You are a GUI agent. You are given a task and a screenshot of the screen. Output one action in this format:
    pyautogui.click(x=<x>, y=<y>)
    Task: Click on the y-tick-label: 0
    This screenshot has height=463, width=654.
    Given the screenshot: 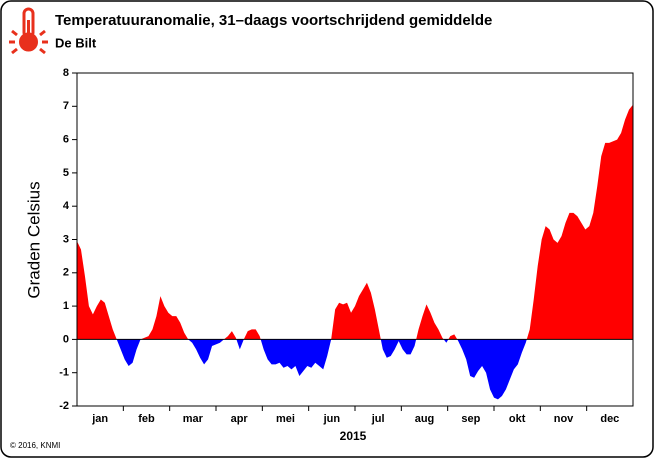 What is the action you would take?
    pyautogui.click(x=66, y=339)
    